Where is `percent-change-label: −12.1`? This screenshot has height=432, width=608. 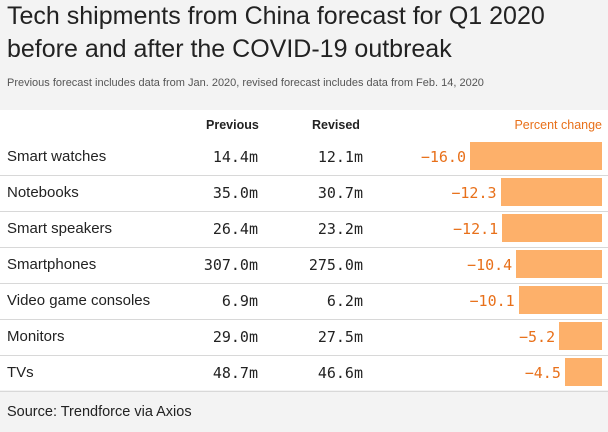
percent-change-label: −12.1 is located at coordinates (476, 229).